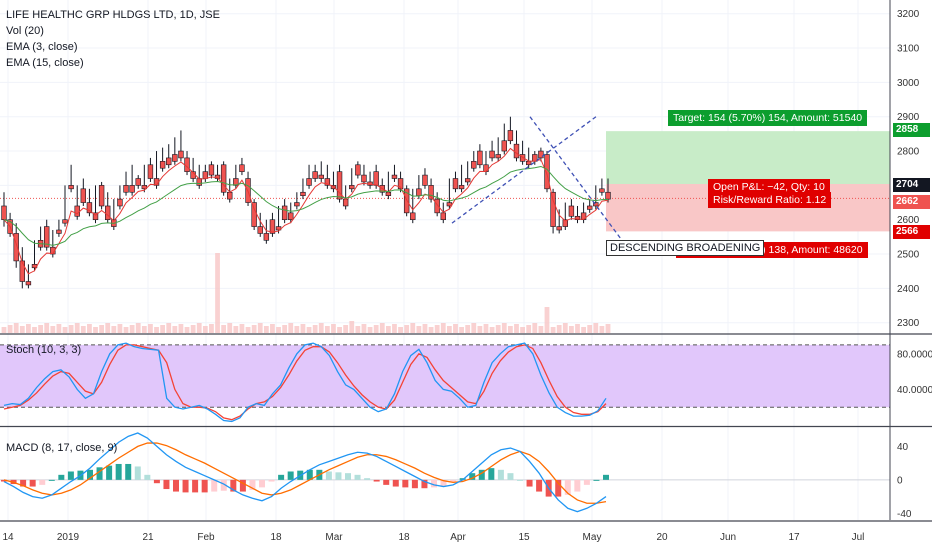 This screenshot has height=550, width=932. I want to click on legend-stoch: Stoch (10, 3, 3), so click(44, 350).